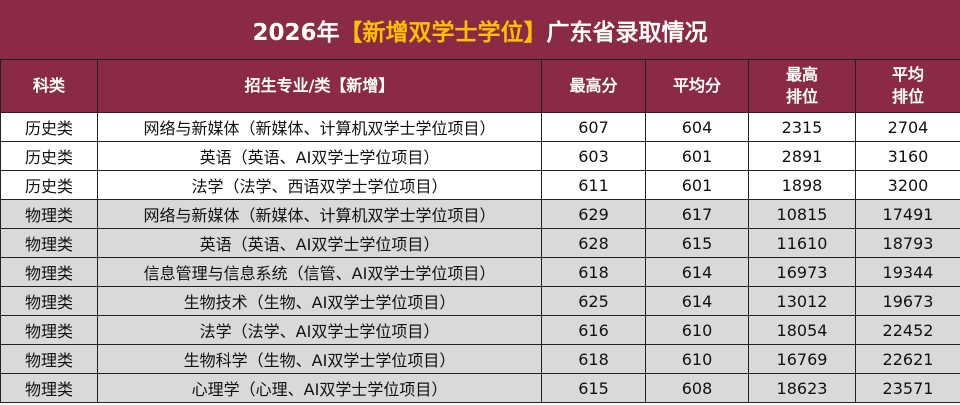  I want to click on table-cell: 603, so click(593, 156).